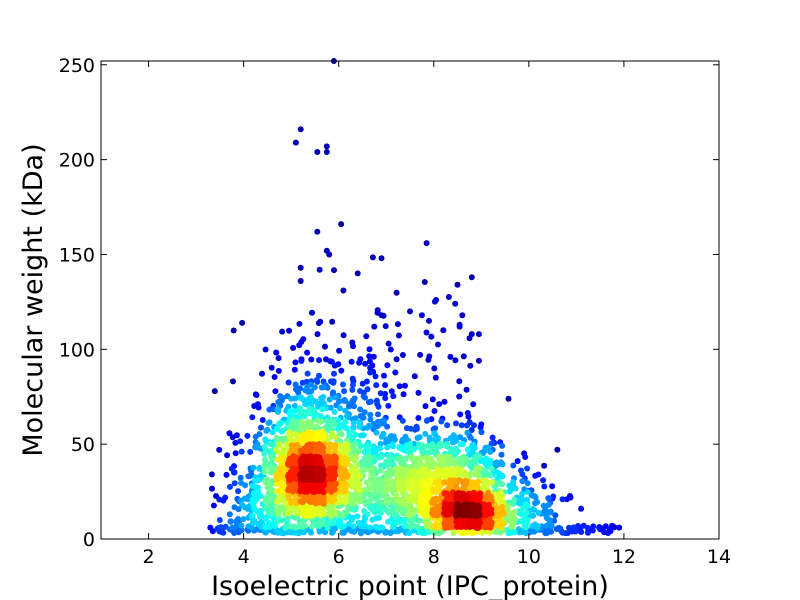  I want to click on y-tick-label: 150, so click(77, 255).